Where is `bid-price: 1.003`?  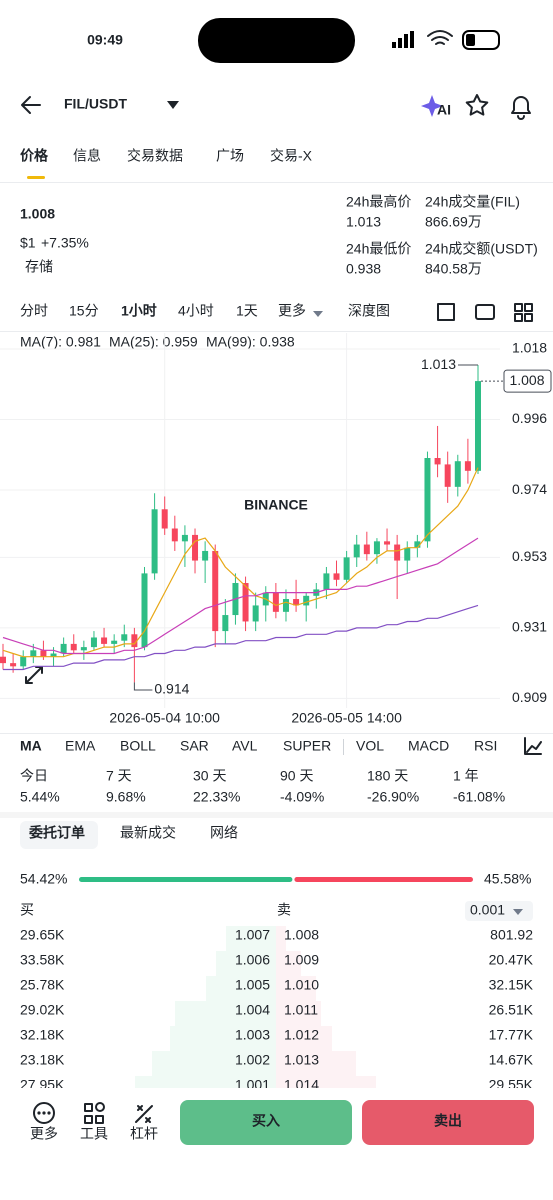
bid-price: 1.003 is located at coordinates (252, 1035).